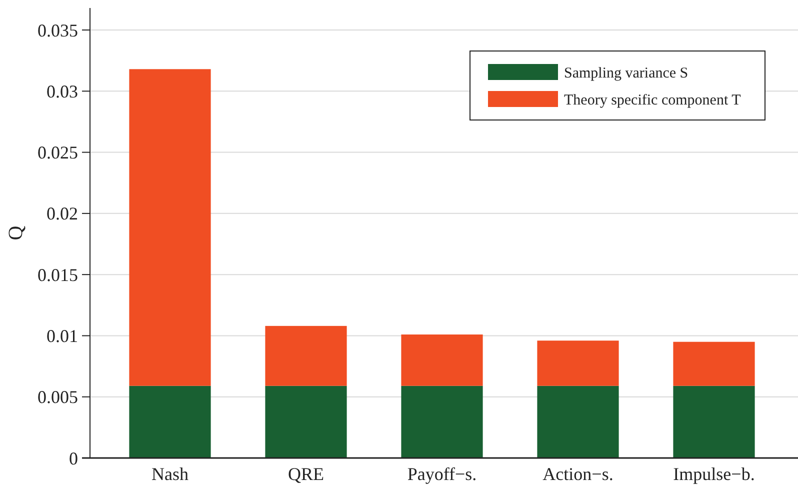 This screenshot has height=494, width=798. What do you see at coordinates (62, 336) in the screenshot?
I see `y-tick-label: 0.01` at bounding box center [62, 336].